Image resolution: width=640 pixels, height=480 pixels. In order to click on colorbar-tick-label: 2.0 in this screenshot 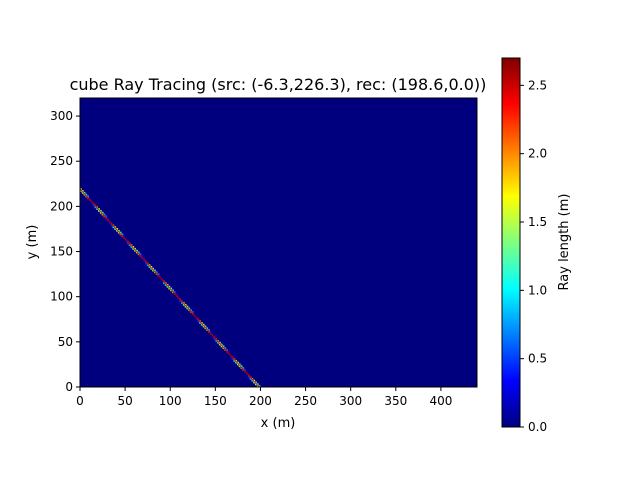, I will do `click(537, 154)`.